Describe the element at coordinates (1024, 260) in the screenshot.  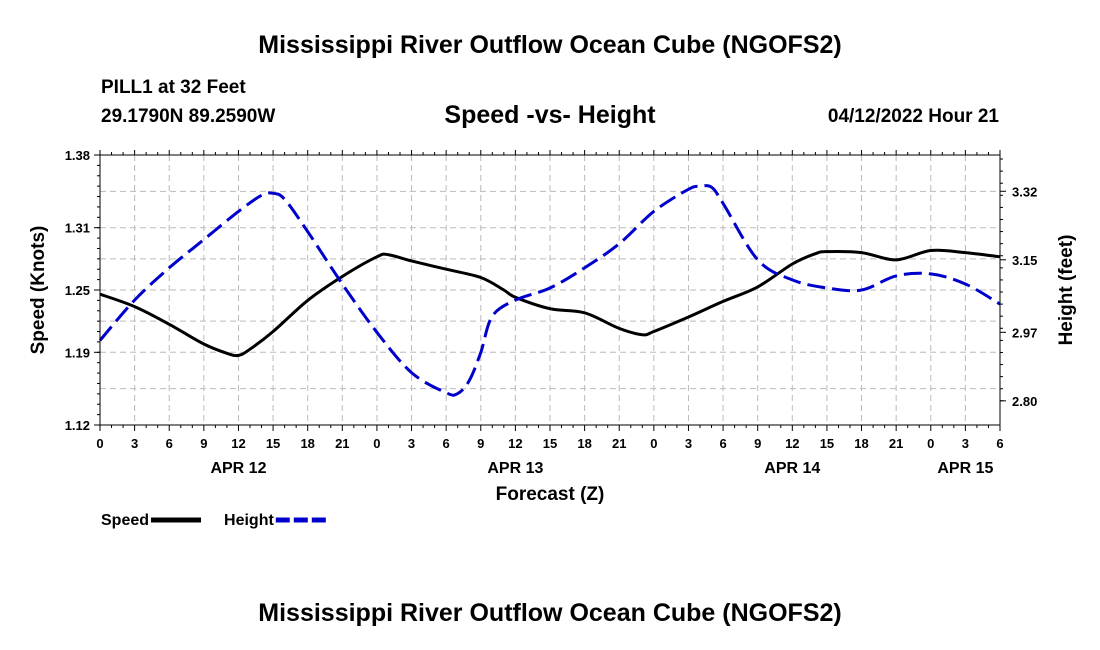
I see `y2-tick-label: 3.15` at that location.